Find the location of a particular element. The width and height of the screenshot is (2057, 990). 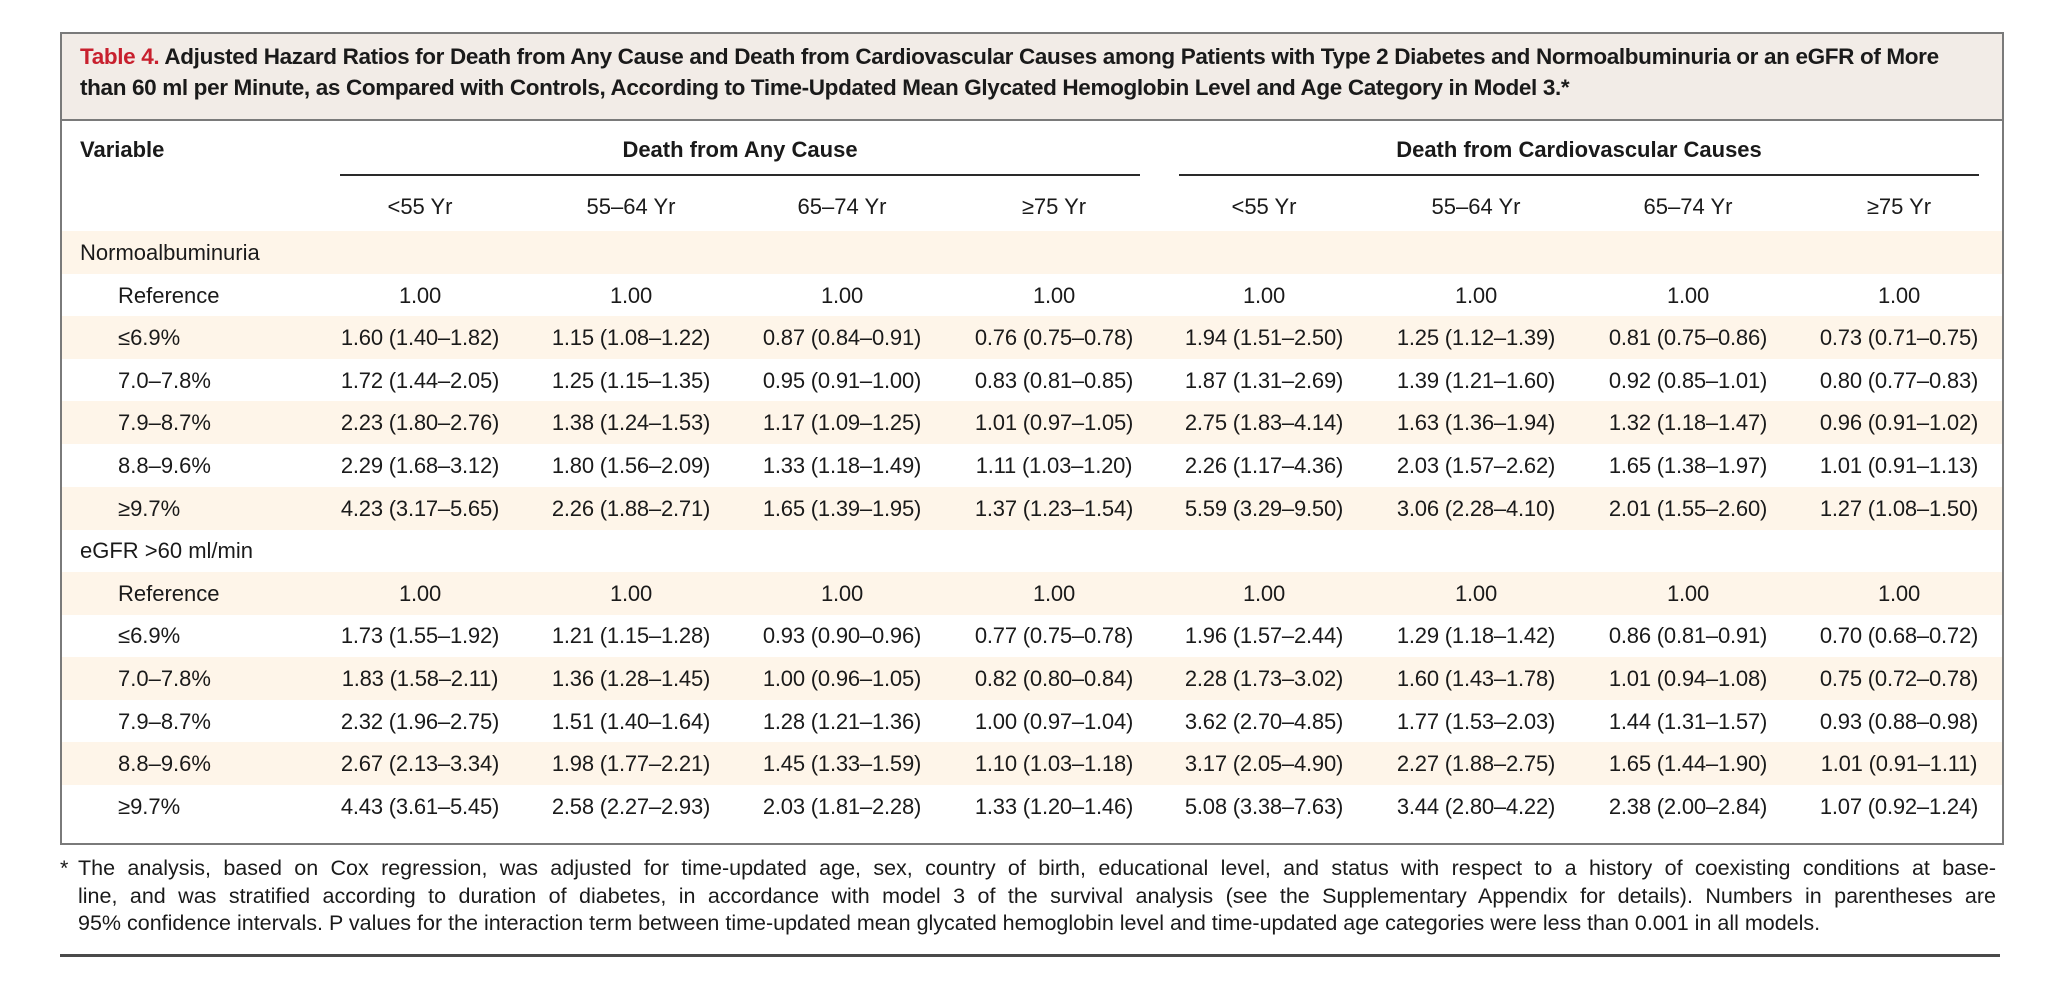

table-number-label: Table 4. is located at coordinates (120, 56).